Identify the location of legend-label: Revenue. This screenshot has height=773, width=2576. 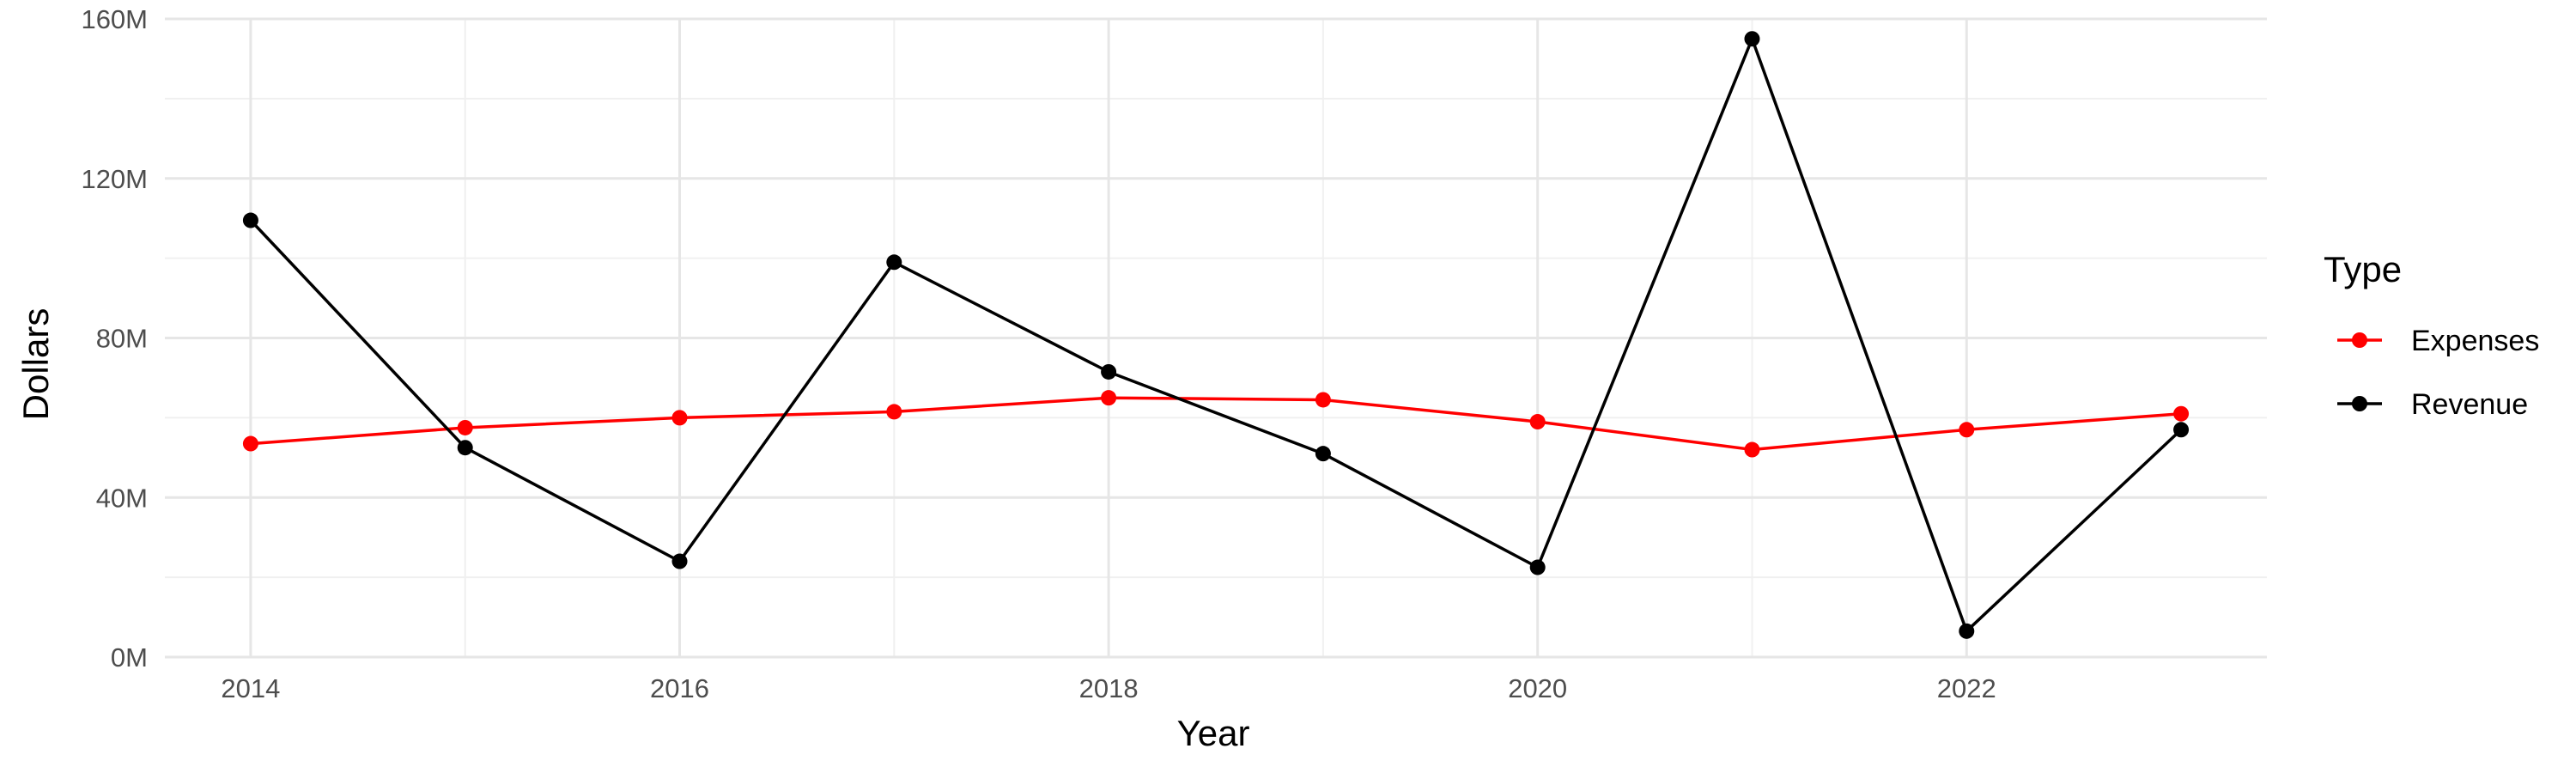
(2470, 404).